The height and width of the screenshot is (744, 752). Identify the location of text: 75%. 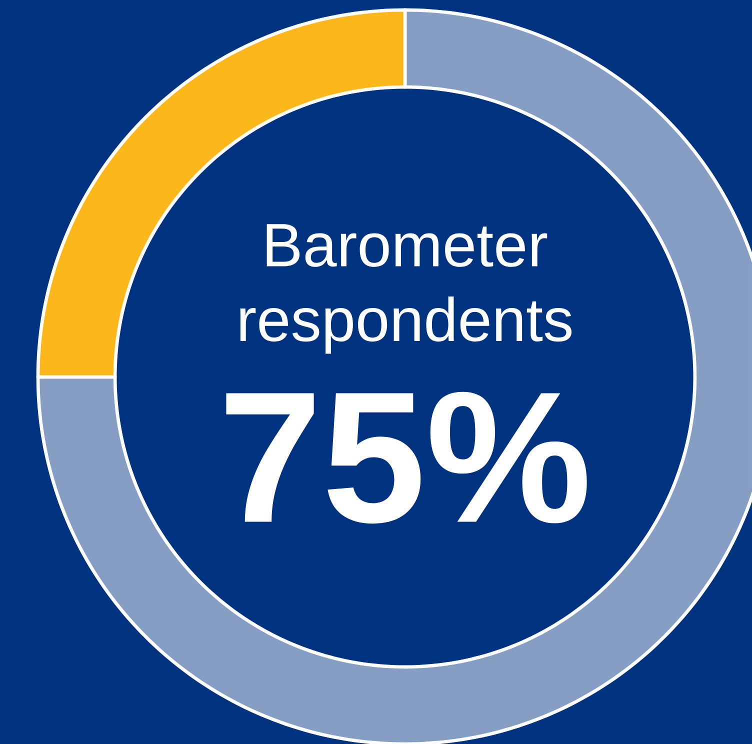
(406, 458).